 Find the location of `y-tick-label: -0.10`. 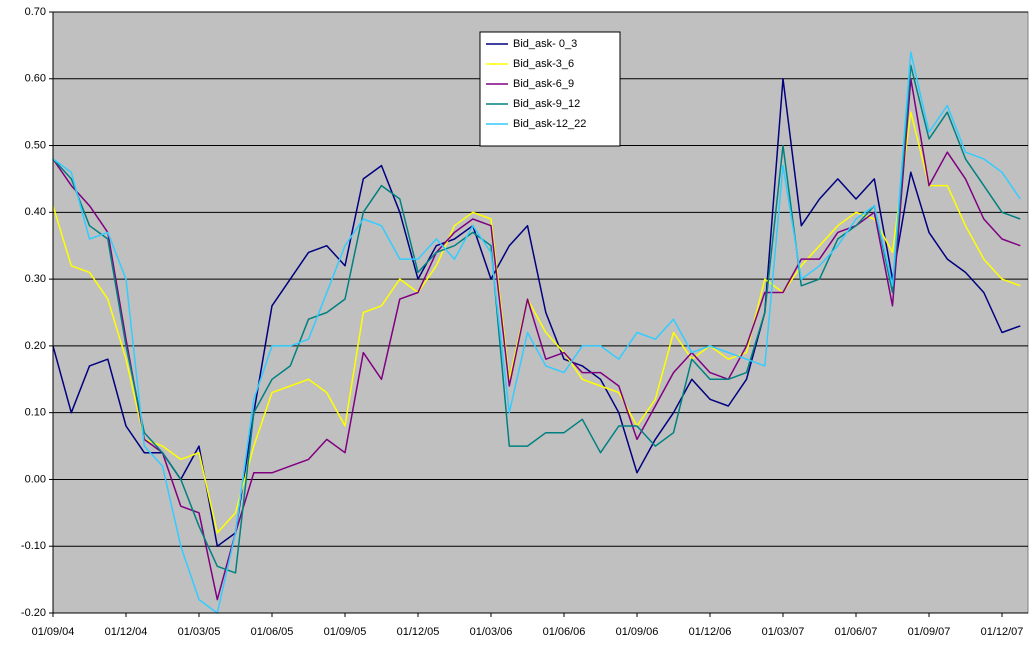

y-tick-label: -0.10 is located at coordinates (33, 546).